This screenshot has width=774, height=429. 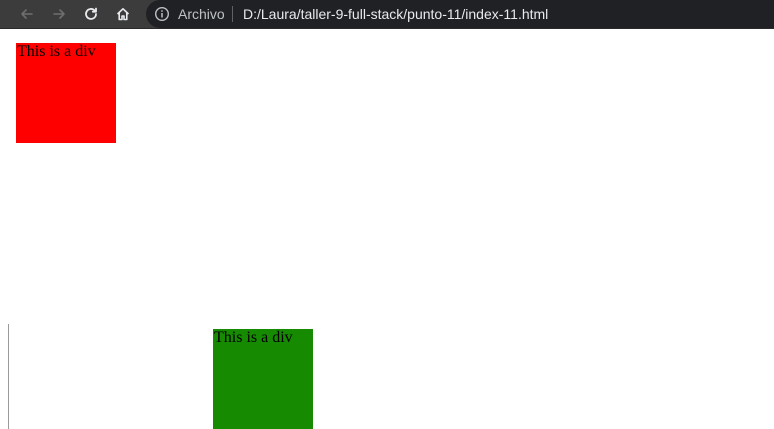 What do you see at coordinates (201, 14) in the screenshot?
I see `security-chip-label: Archivo` at bounding box center [201, 14].